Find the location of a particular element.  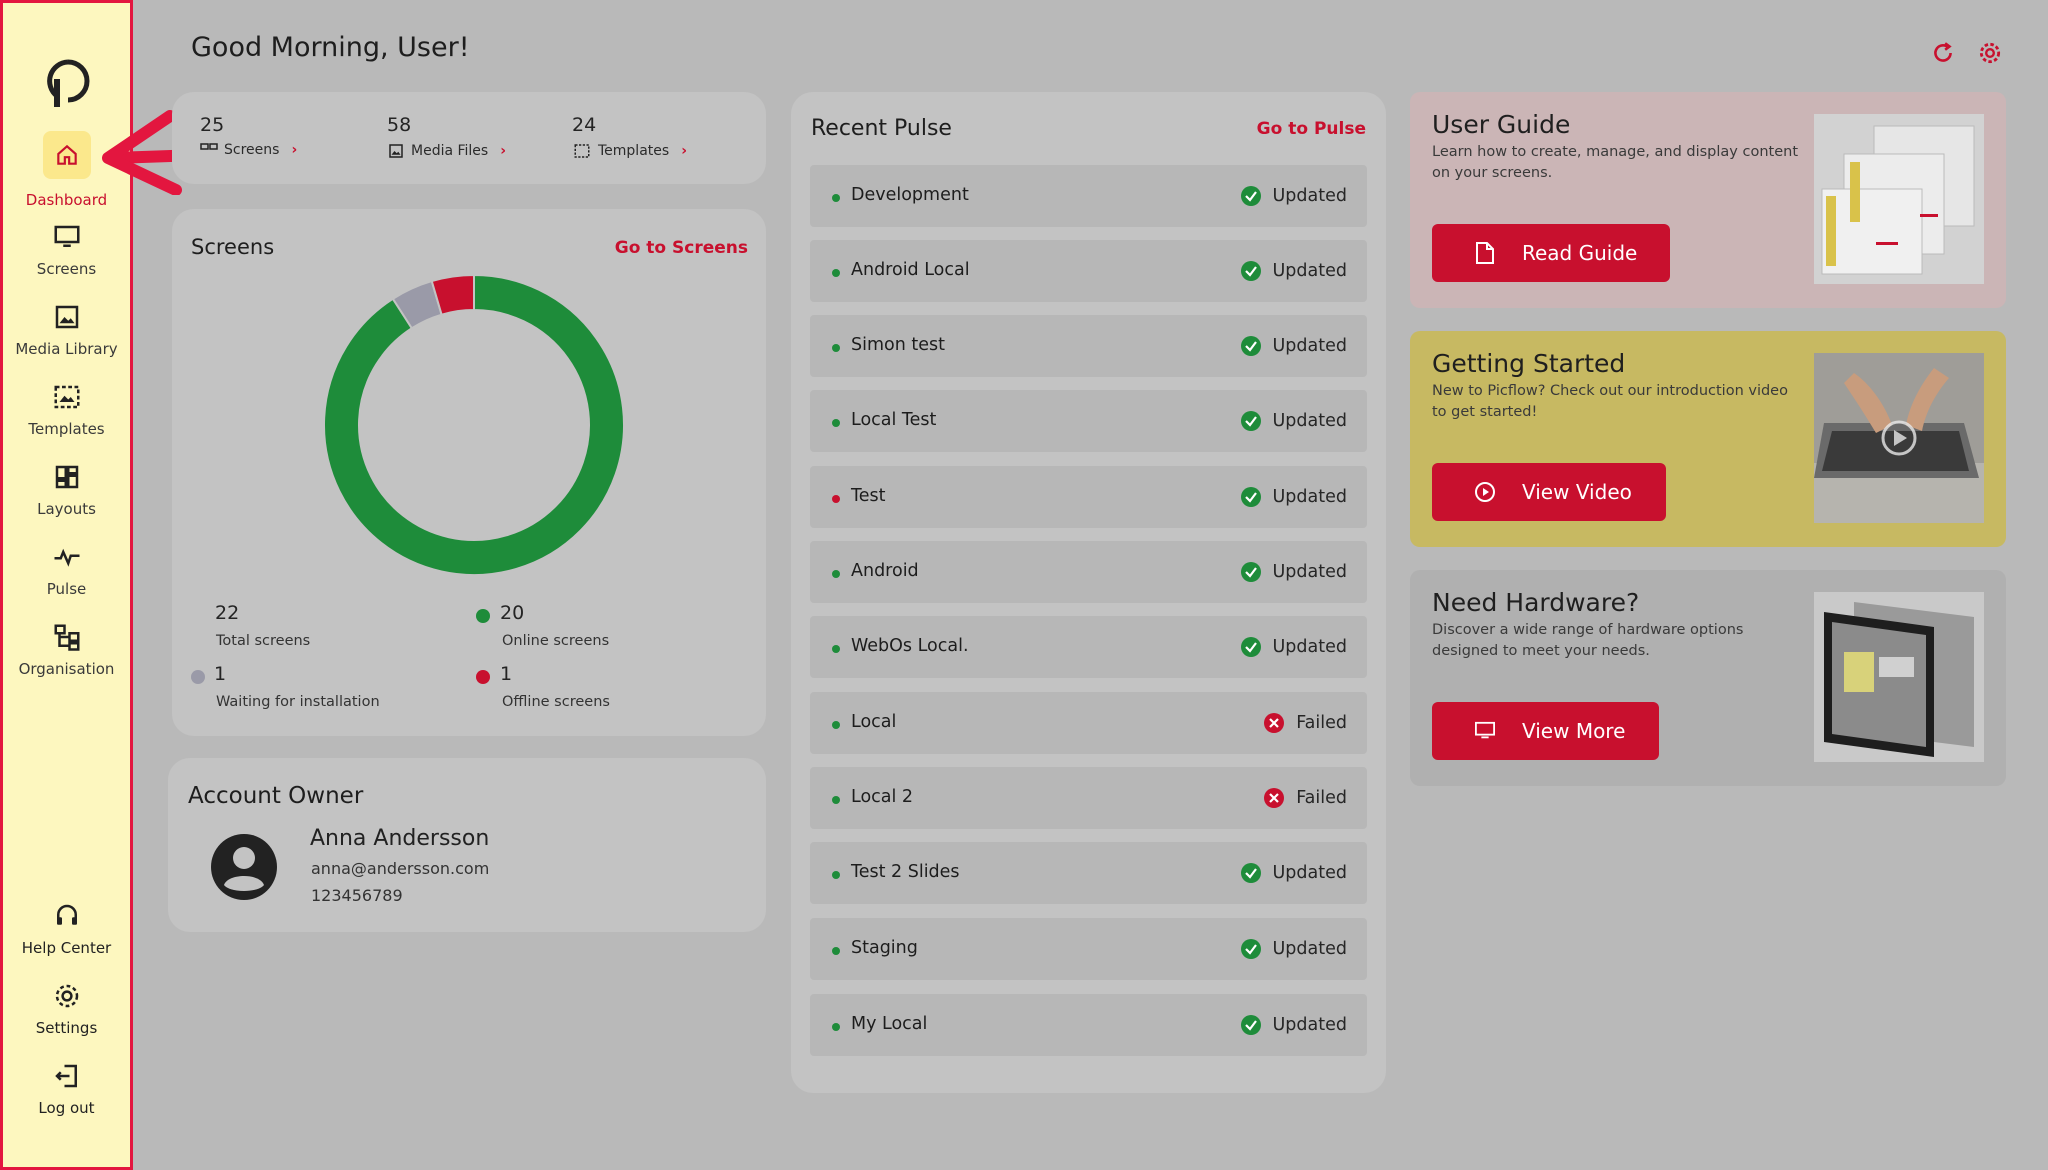

offline-count: 1 is located at coordinates (506, 674).